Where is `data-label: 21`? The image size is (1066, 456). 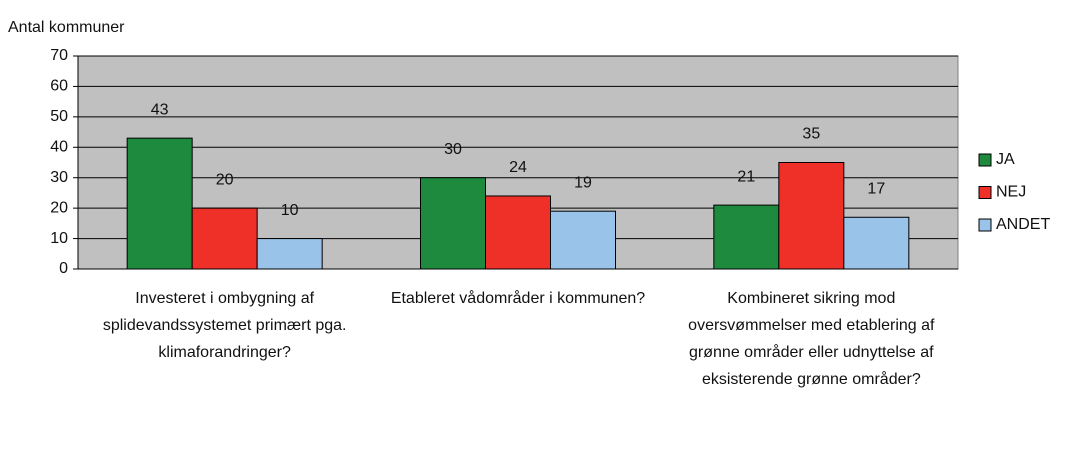 data-label: 21 is located at coordinates (746, 176).